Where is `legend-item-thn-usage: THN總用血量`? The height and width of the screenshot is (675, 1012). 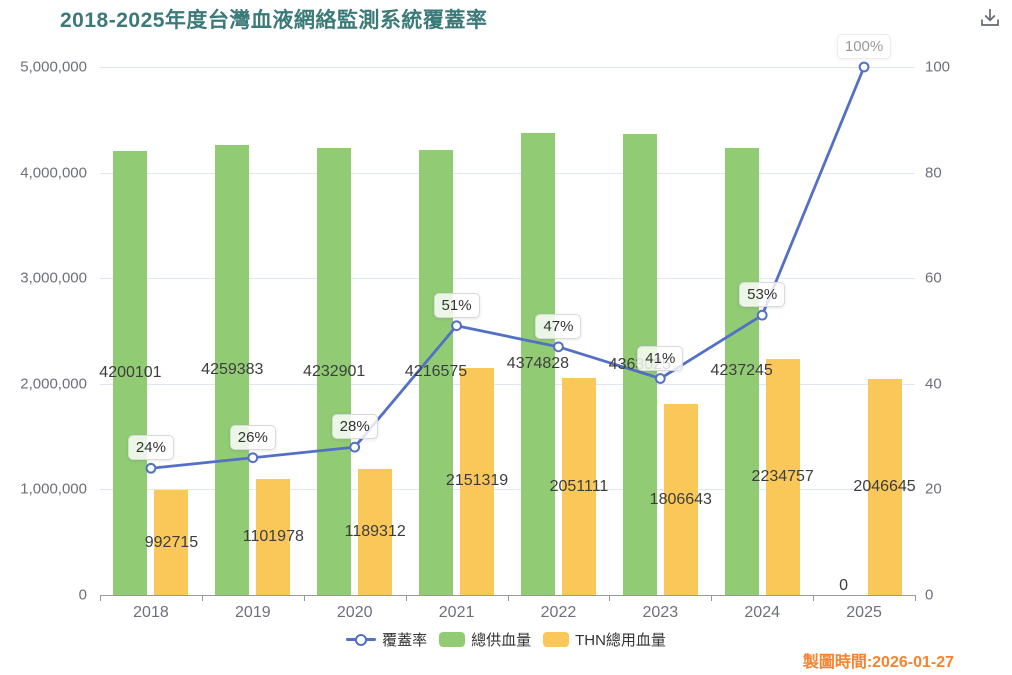 legend-item-thn-usage: THN總用血量 is located at coordinates (604, 639).